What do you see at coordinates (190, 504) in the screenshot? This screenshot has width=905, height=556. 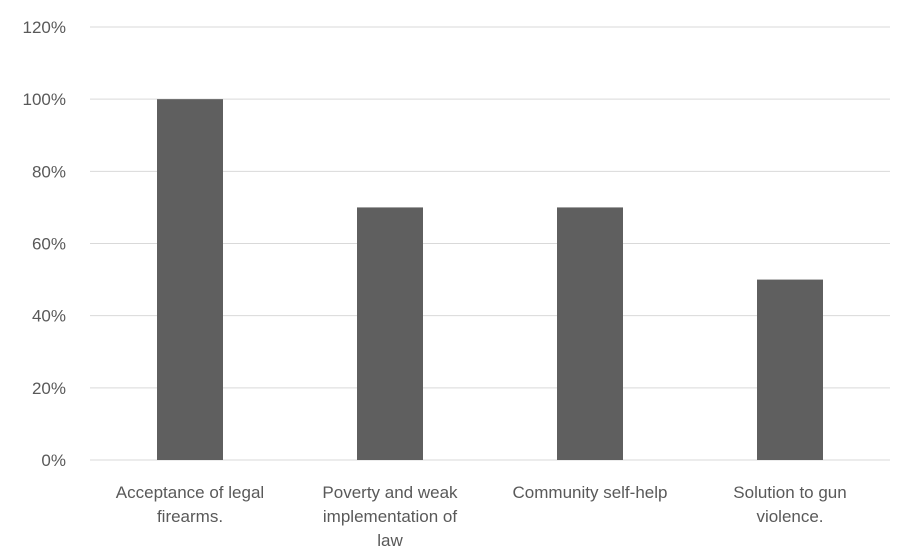 I see `x-category-label: Acceptance of legal firearms.` at bounding box center [190, 504].